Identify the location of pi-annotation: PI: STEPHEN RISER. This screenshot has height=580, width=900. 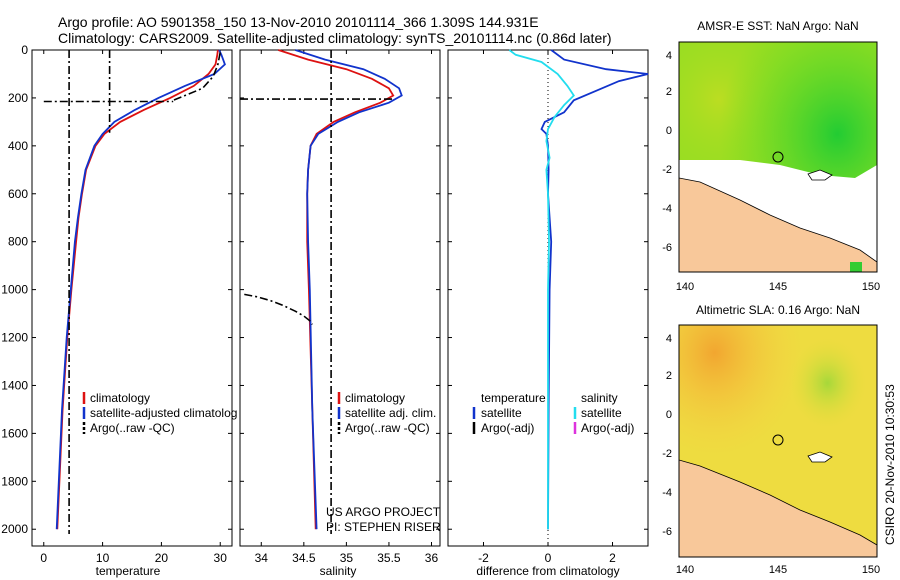
(383, 527).